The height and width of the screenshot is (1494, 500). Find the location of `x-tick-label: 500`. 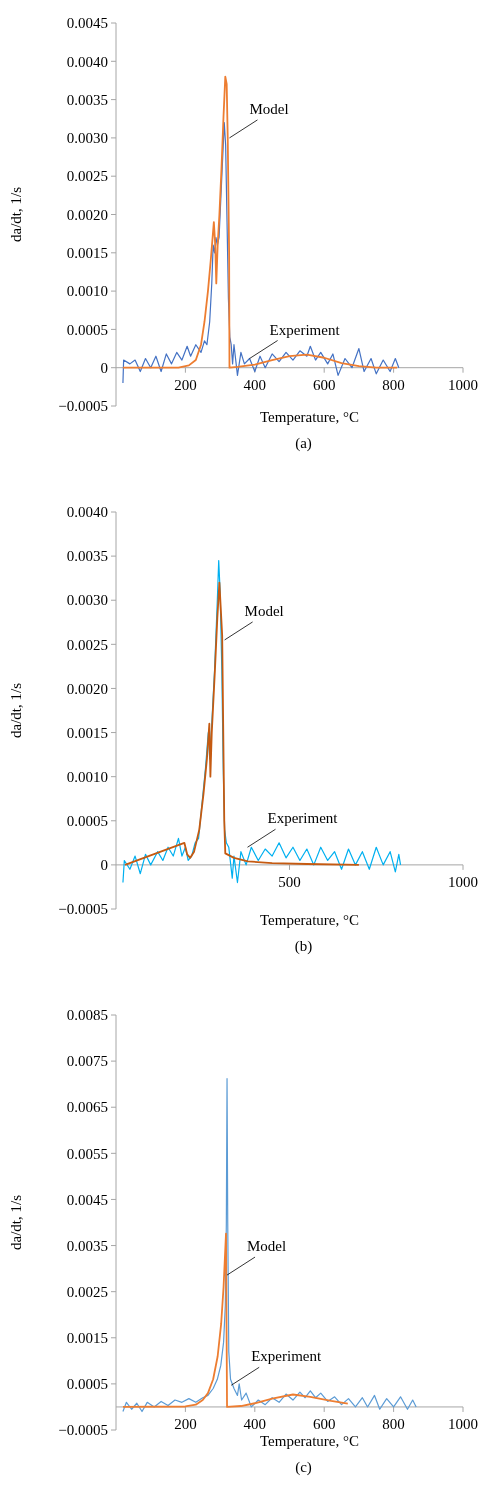

x-tick-label: 500 is located at coordinates (289, 881).